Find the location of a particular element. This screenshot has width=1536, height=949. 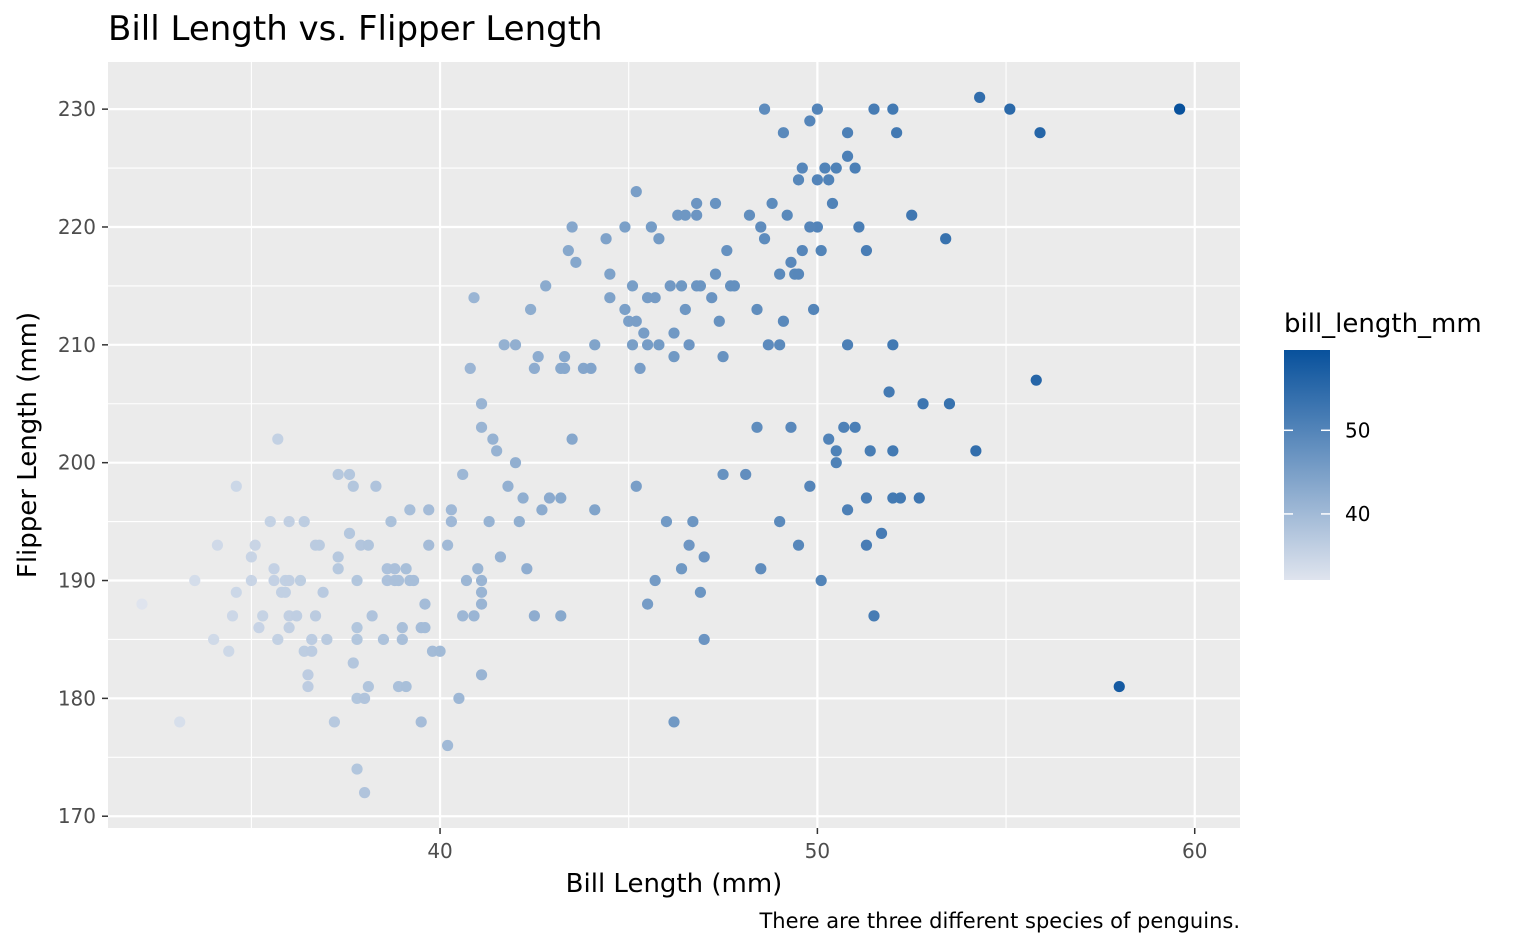

legend-ticks: 40 50 is located at coordinates (1327, 472).